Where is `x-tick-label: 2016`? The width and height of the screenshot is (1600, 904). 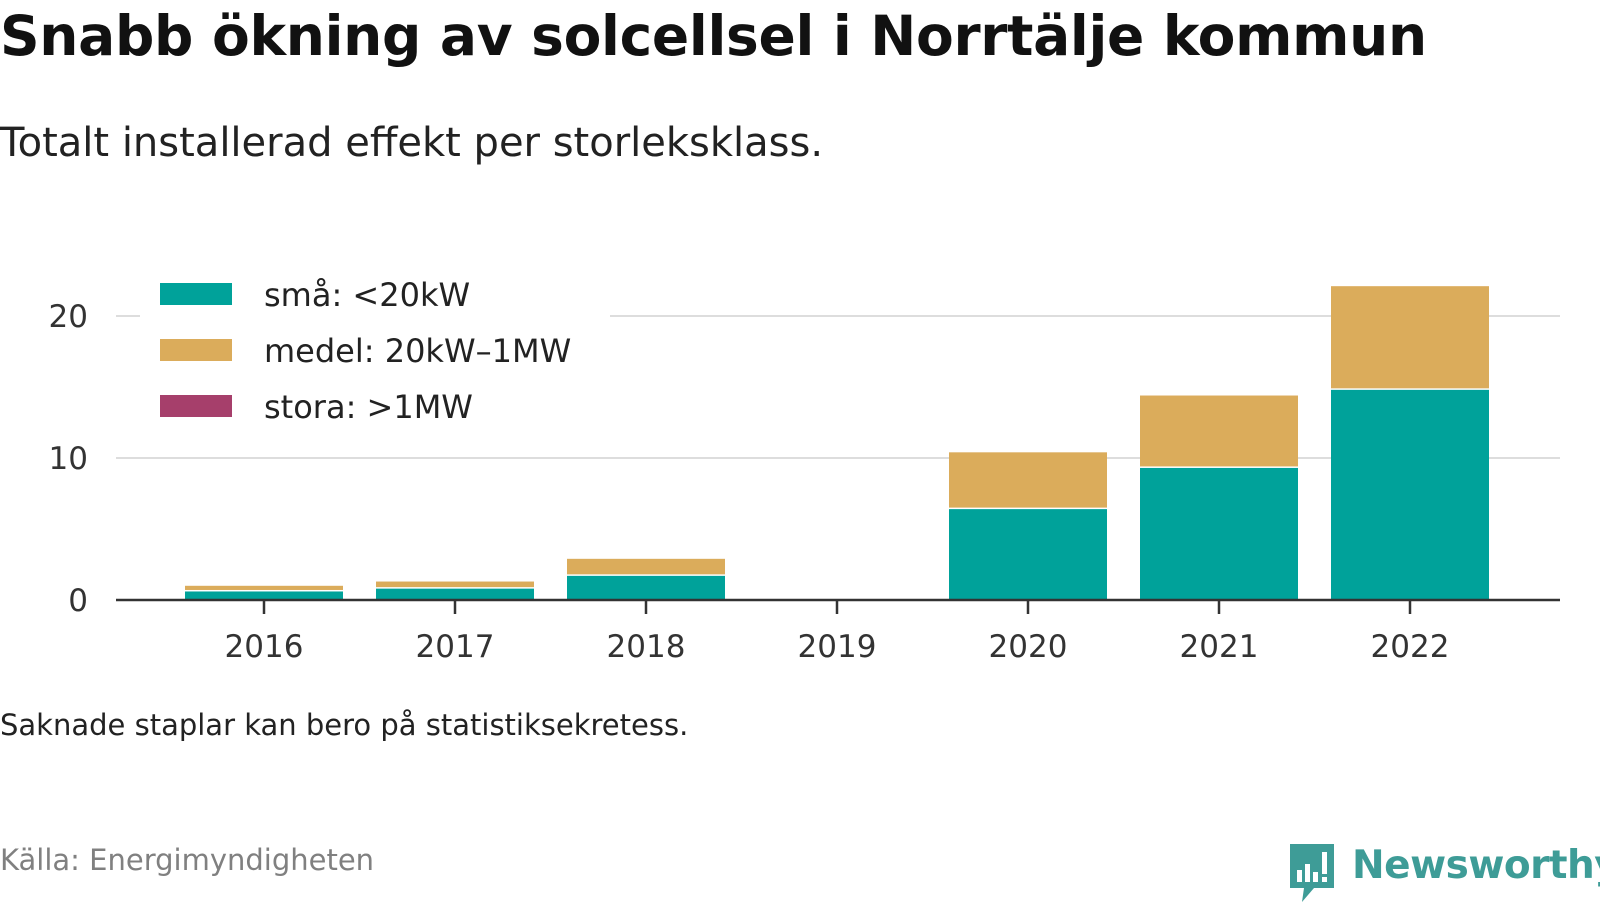 x-tick-label: 2016 is located at coordinates (264, 647).